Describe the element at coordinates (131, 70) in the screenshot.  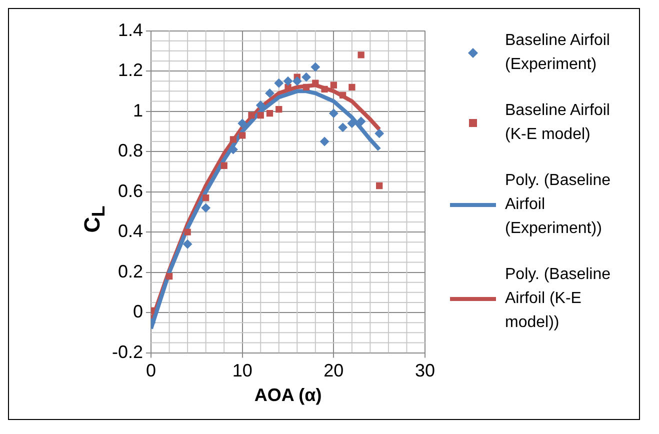
I see `y-tick-label: 1.2` at that location.